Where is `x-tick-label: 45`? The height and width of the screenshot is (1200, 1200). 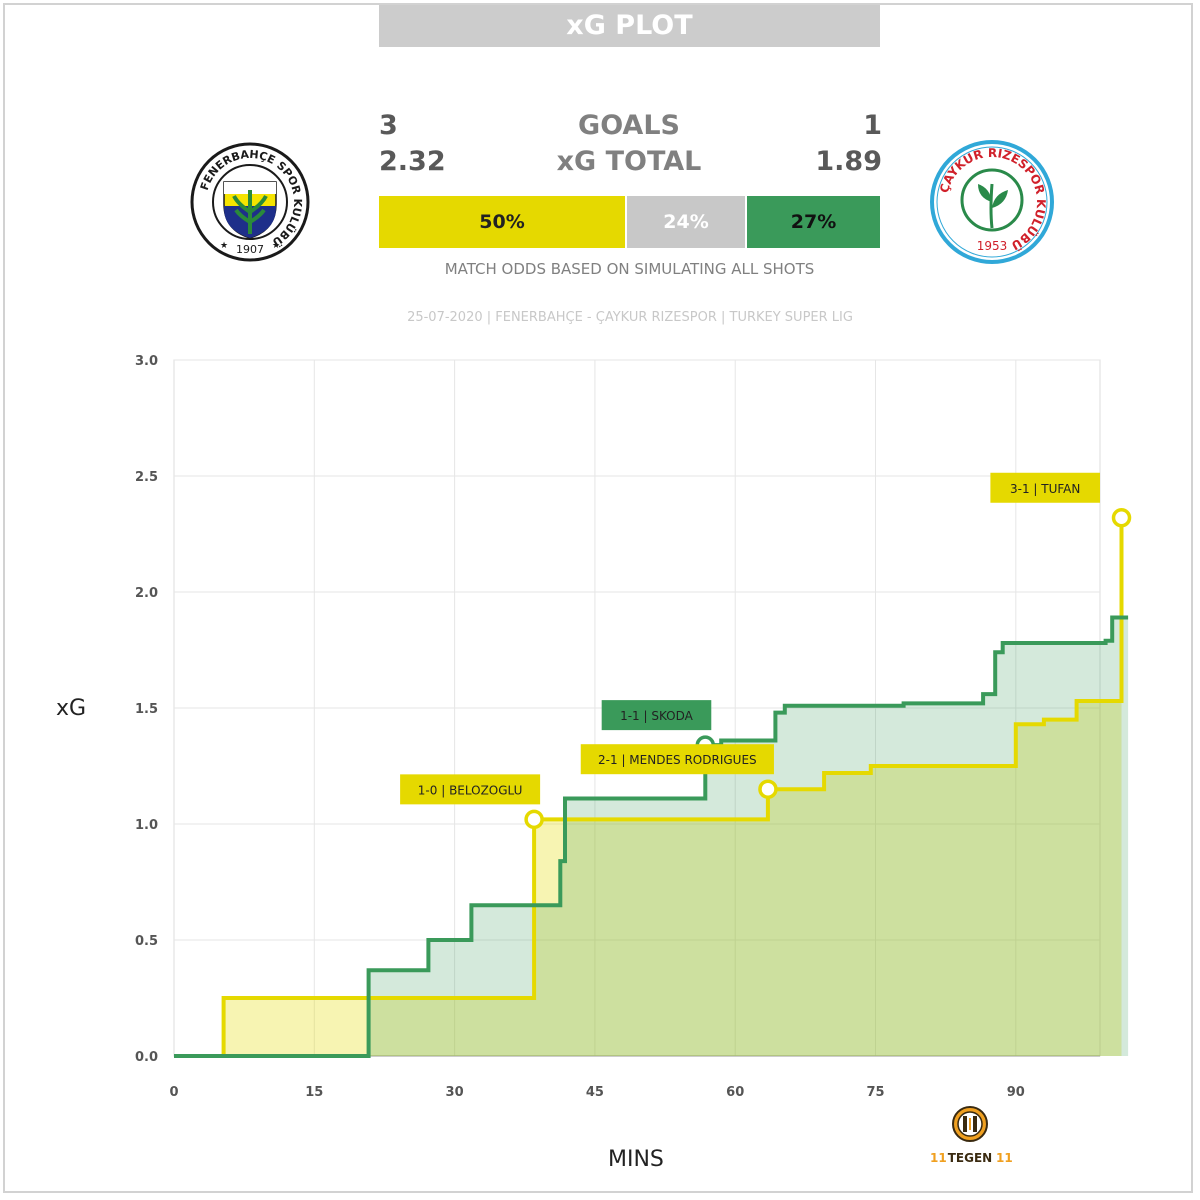 x-tick-label: 45 is located at coordinates (595, 1092).